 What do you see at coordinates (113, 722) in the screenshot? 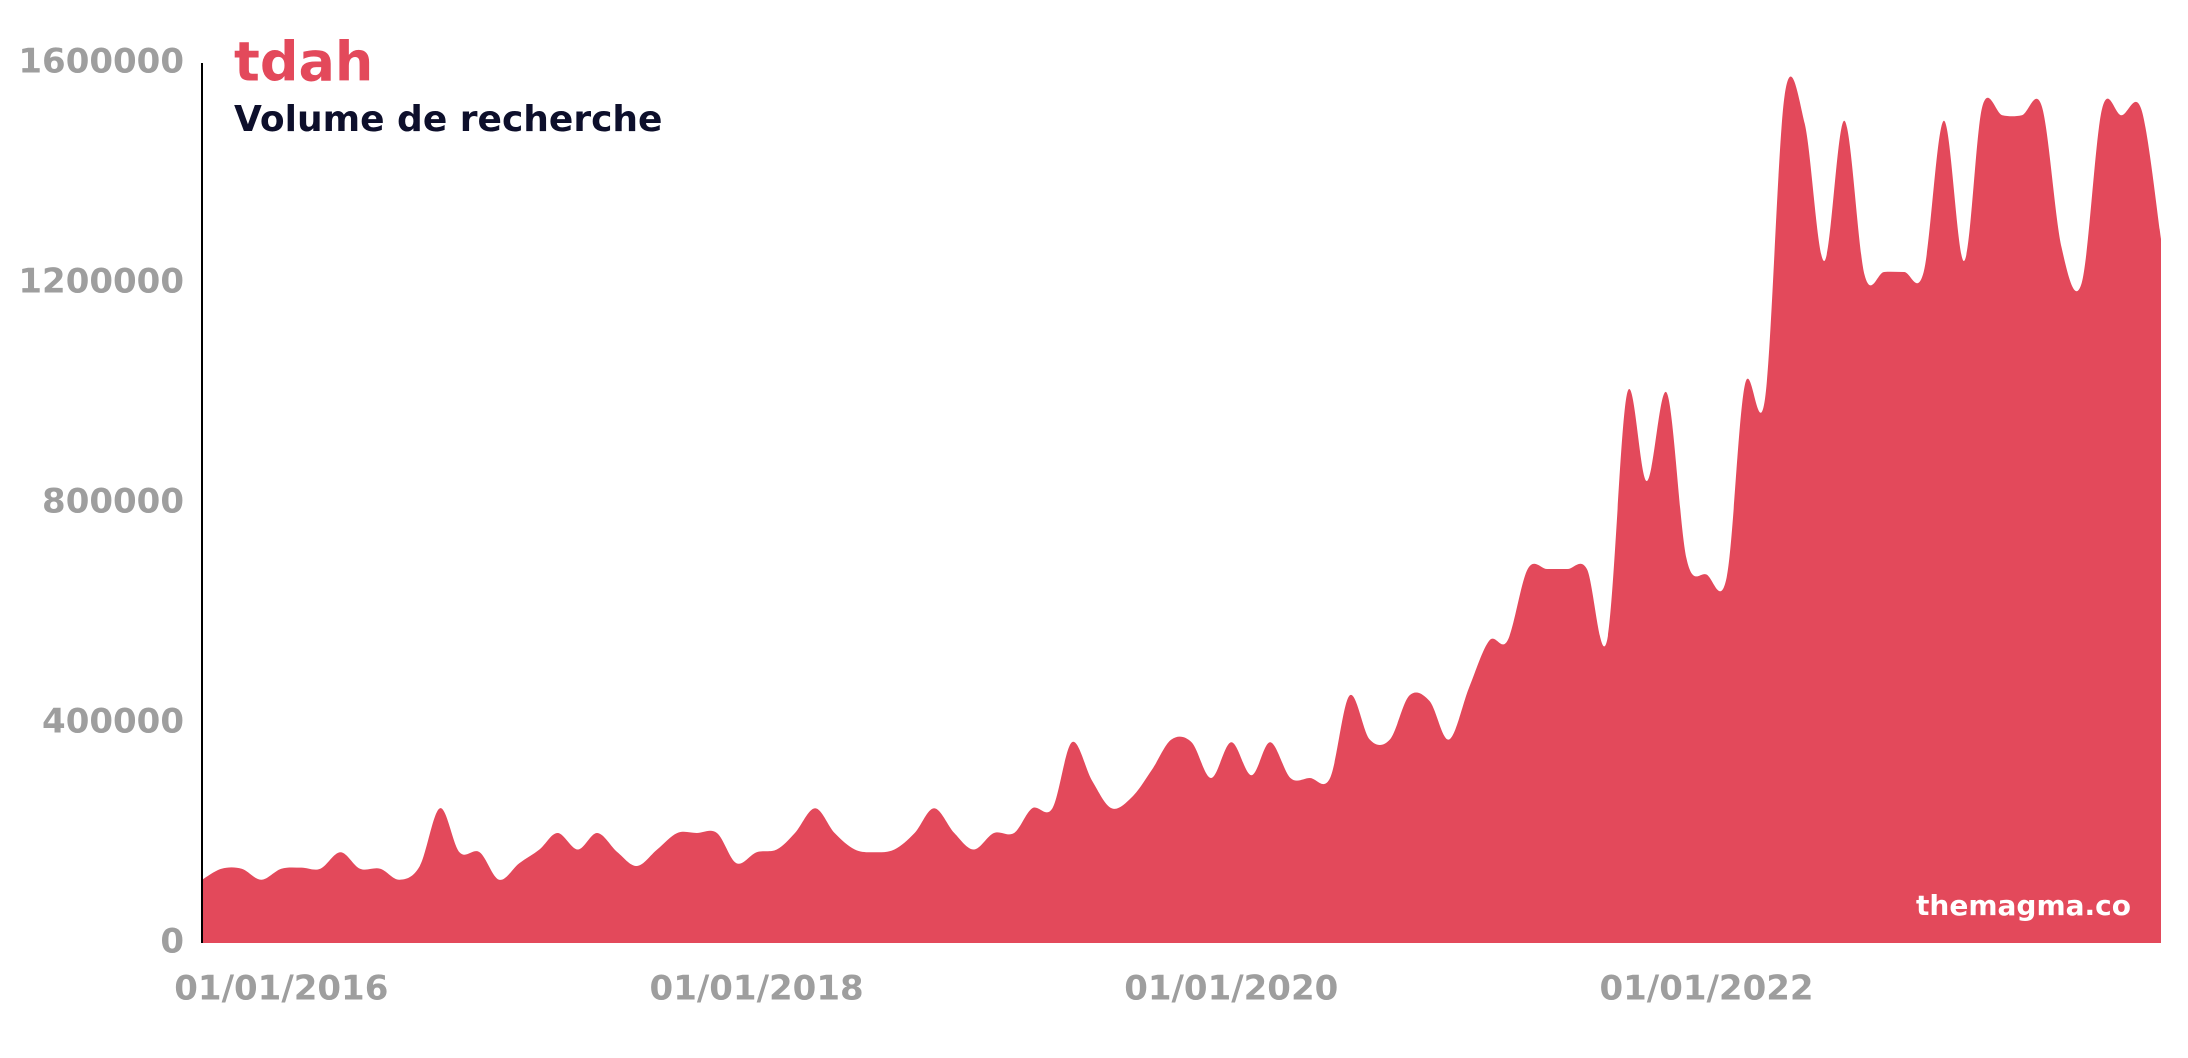
I see `y-tick-label: 400000` at bounding box center [113, 722].